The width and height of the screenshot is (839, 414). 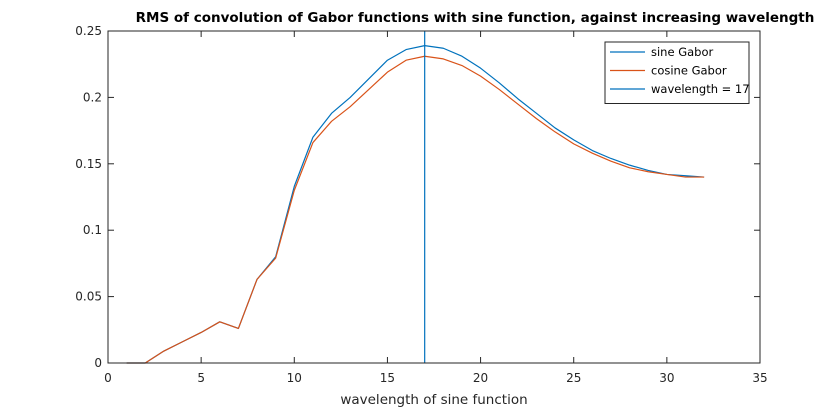 I want to click on y-tick-label: 0, so click(x=98, y=363).